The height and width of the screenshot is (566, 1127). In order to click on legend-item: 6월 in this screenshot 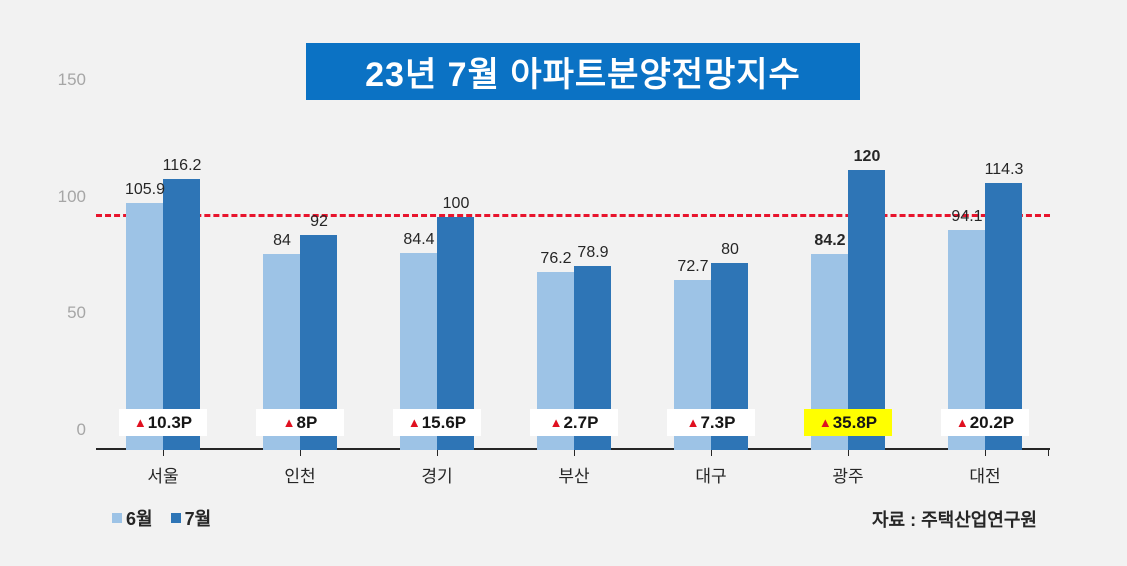, I will do `click(132, 518)`.